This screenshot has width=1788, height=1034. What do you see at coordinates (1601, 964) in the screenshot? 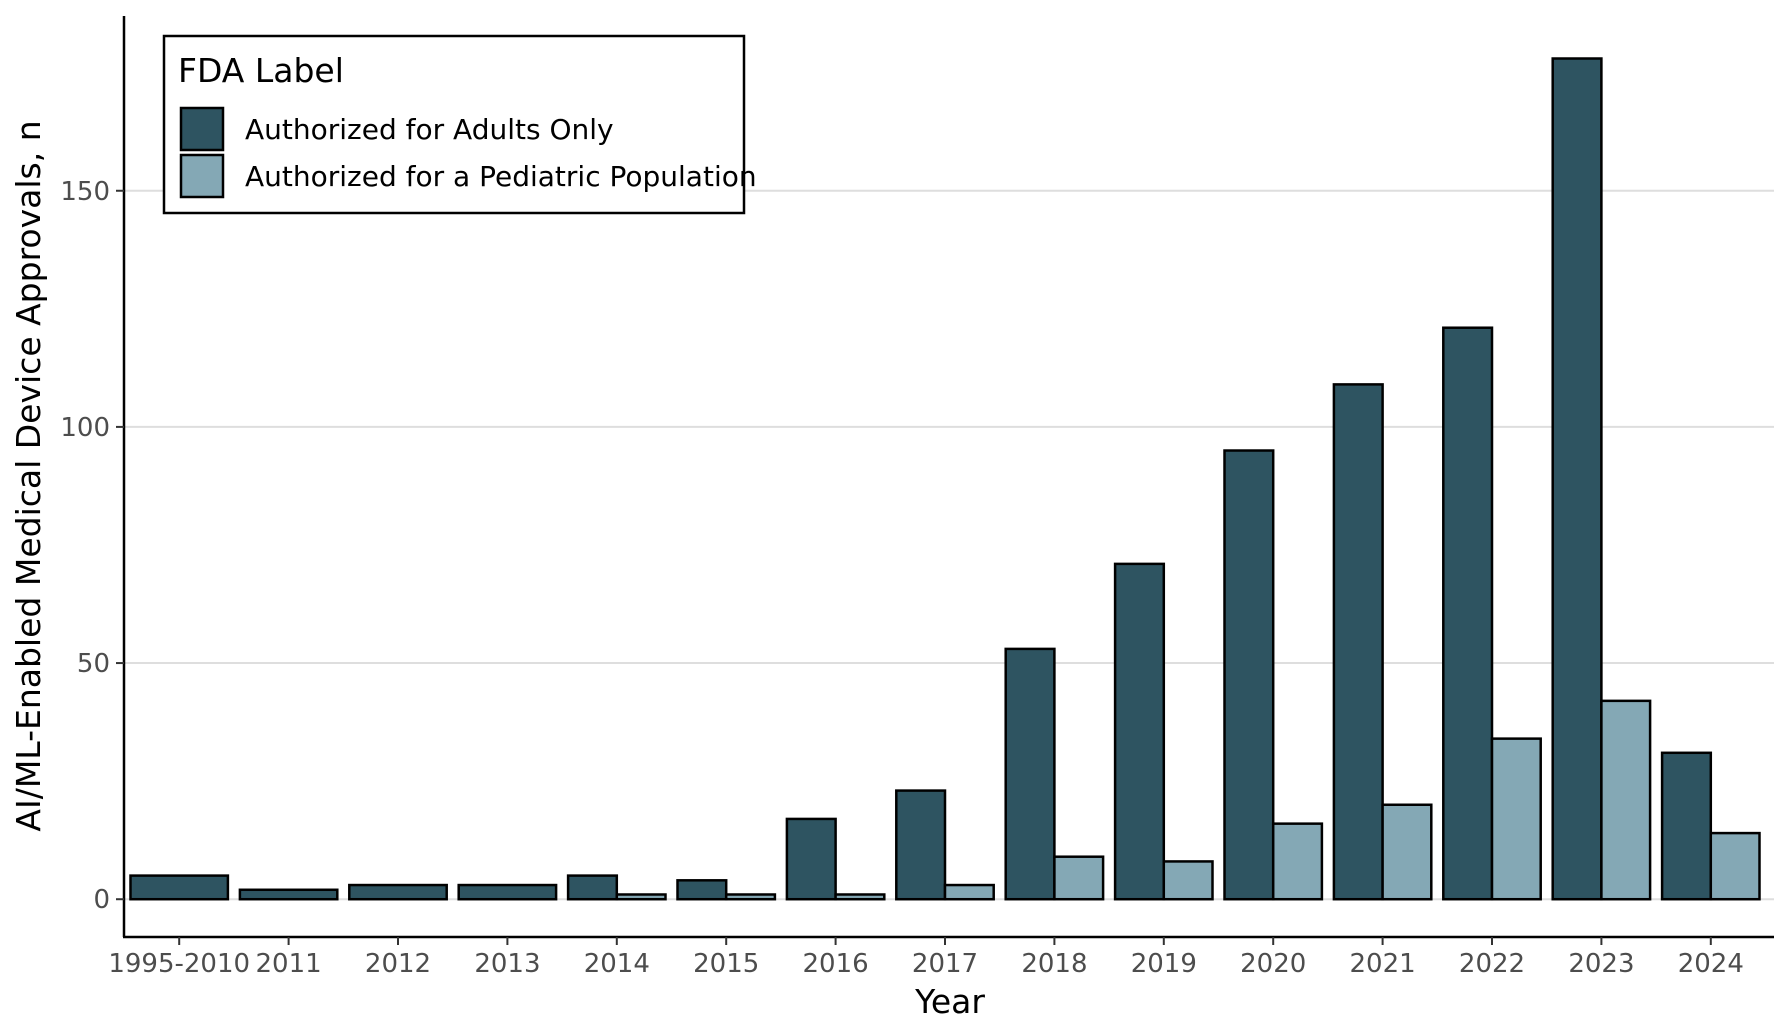
I see `x-tick-label: 2023` at bounding box center [1601, 964].